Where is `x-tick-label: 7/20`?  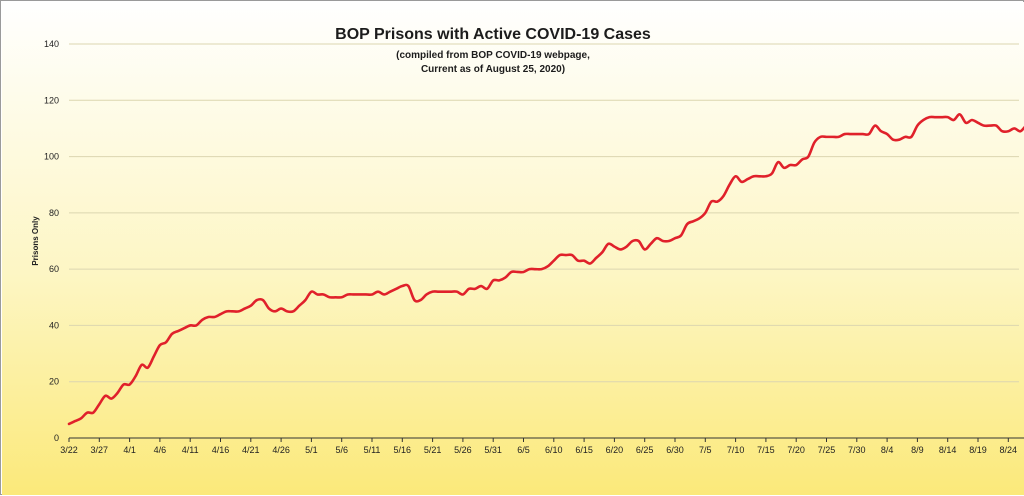
x-tick-label: 7/20 is located at coordinates (796, 450).